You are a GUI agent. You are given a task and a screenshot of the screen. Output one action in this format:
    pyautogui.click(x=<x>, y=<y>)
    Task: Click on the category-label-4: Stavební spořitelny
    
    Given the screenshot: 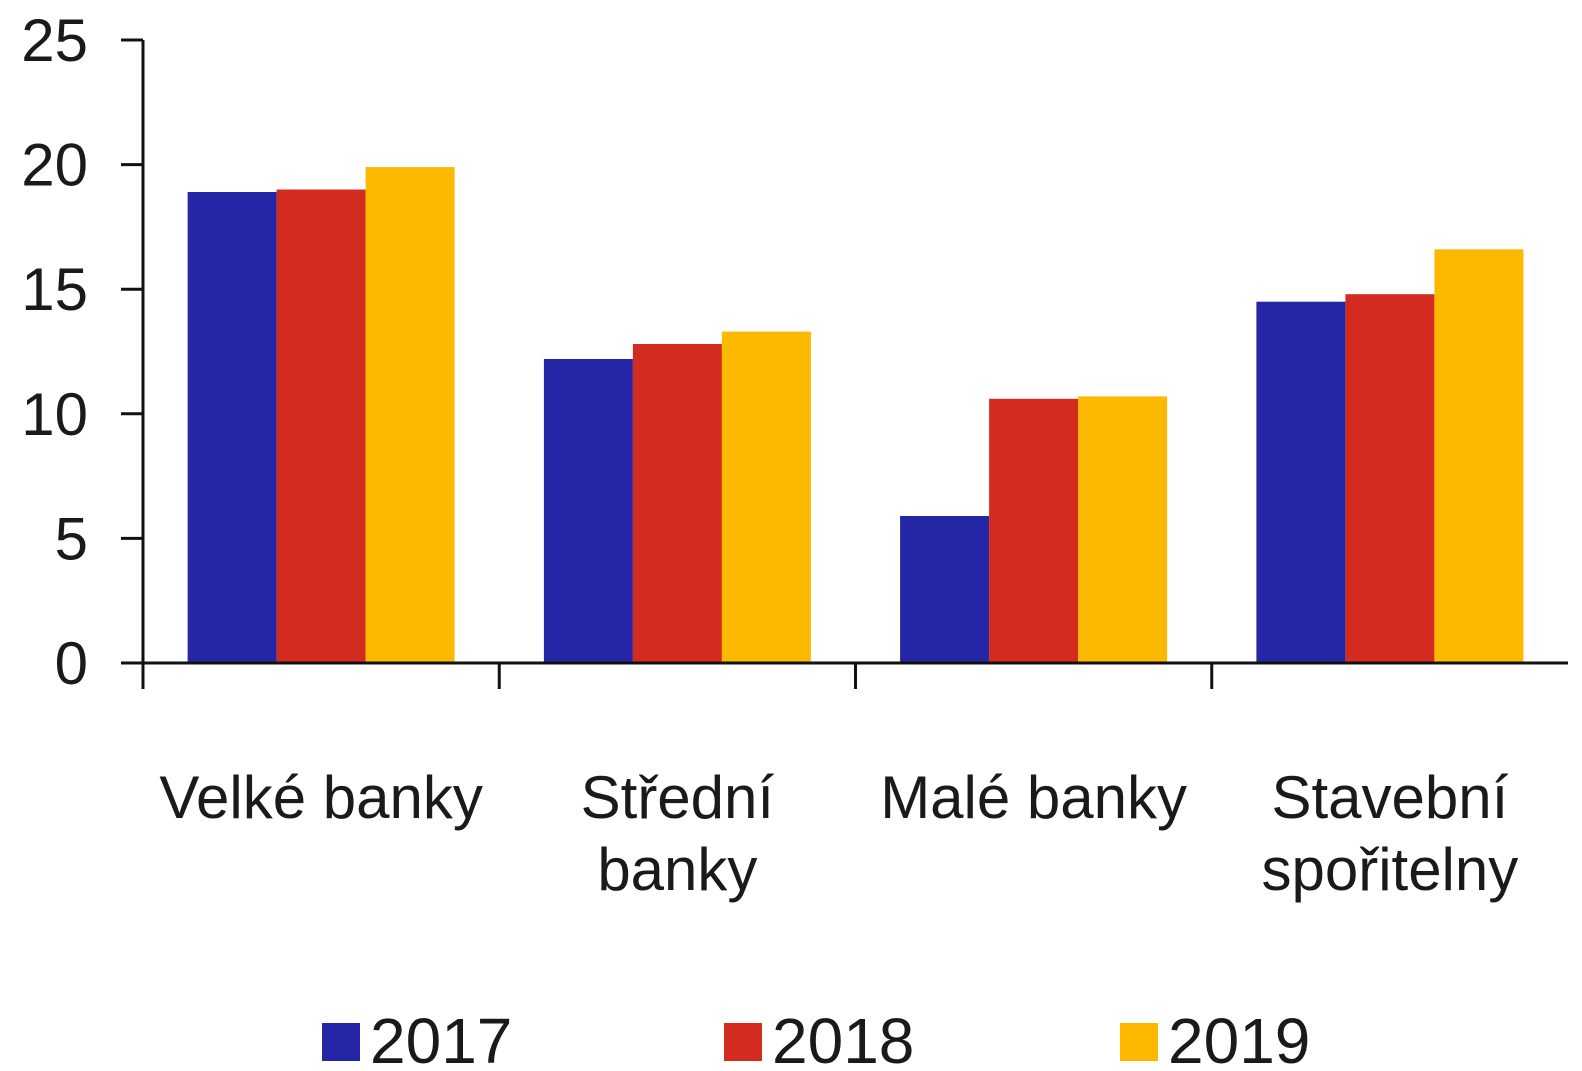 What is the action you would take?
    pyautogui.click(x=1389, y=833)
    